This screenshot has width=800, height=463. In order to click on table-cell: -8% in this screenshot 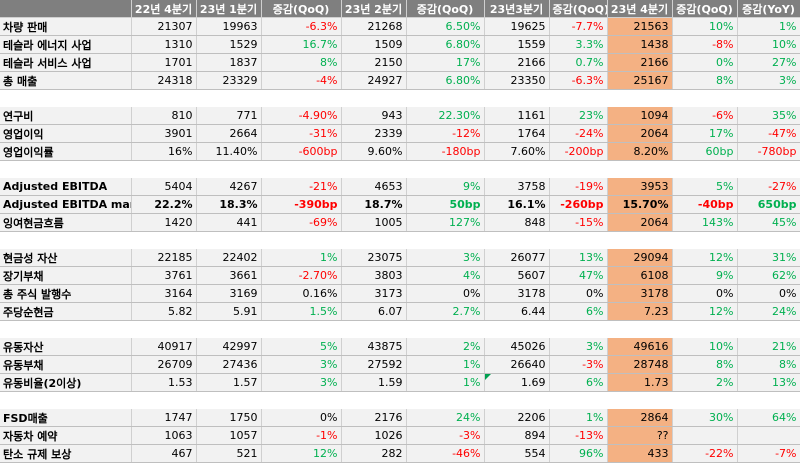, I will do `click(705, 44)`.